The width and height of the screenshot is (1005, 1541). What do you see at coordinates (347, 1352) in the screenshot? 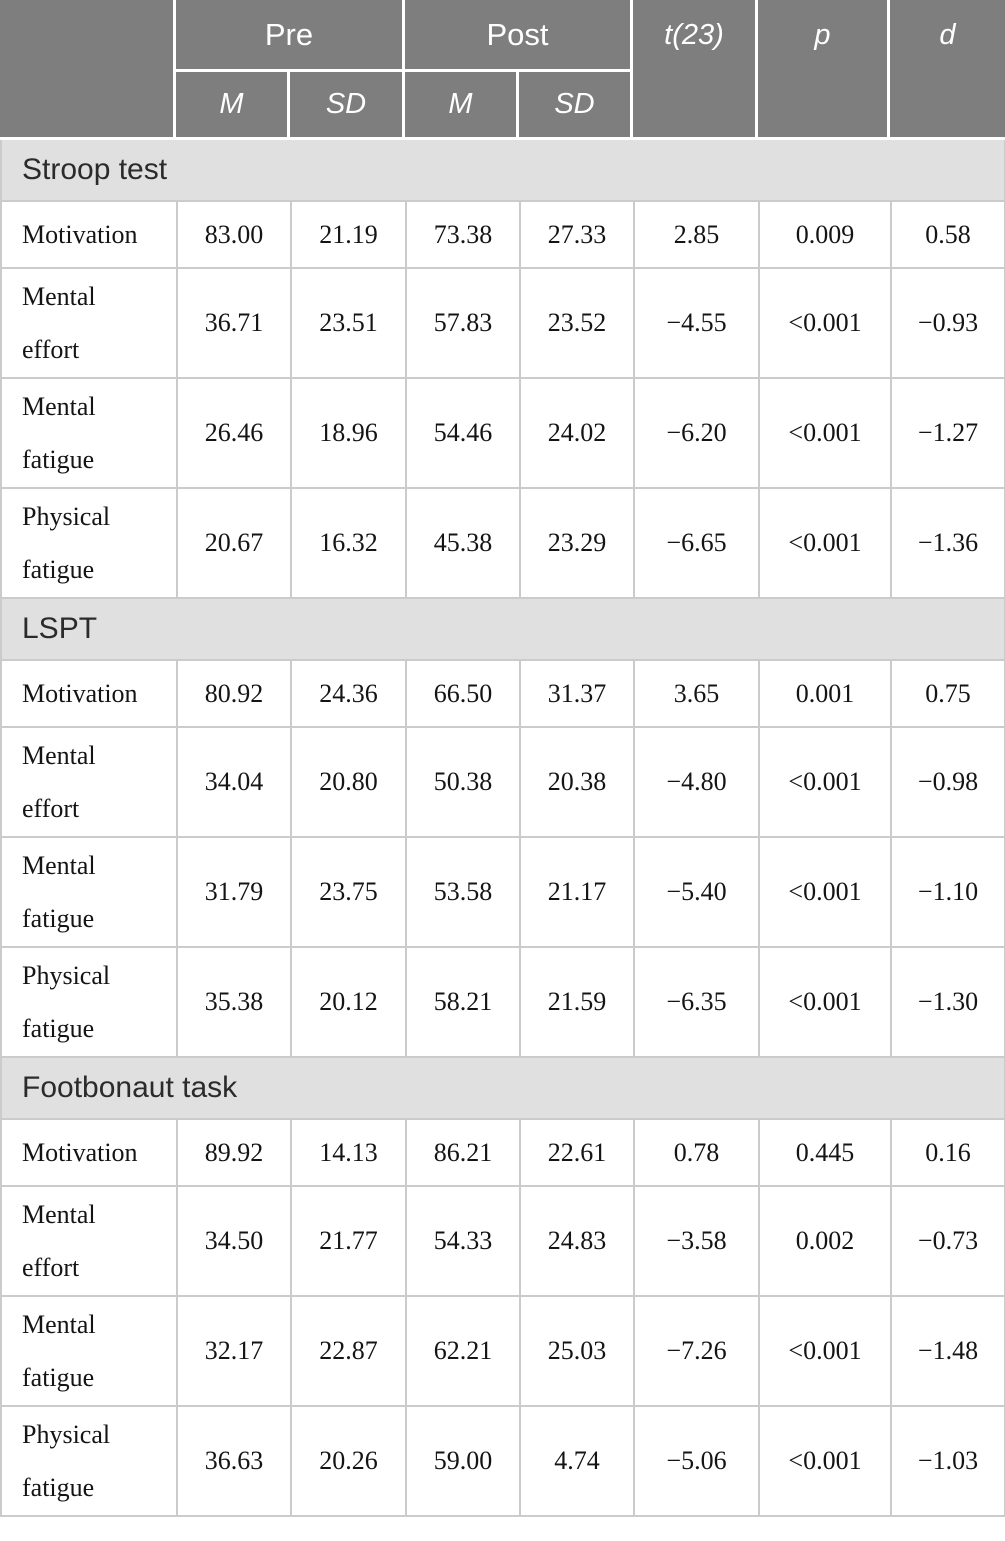
I see `cell-pre-sd: 22.87` at bounding box center [347, 1352].